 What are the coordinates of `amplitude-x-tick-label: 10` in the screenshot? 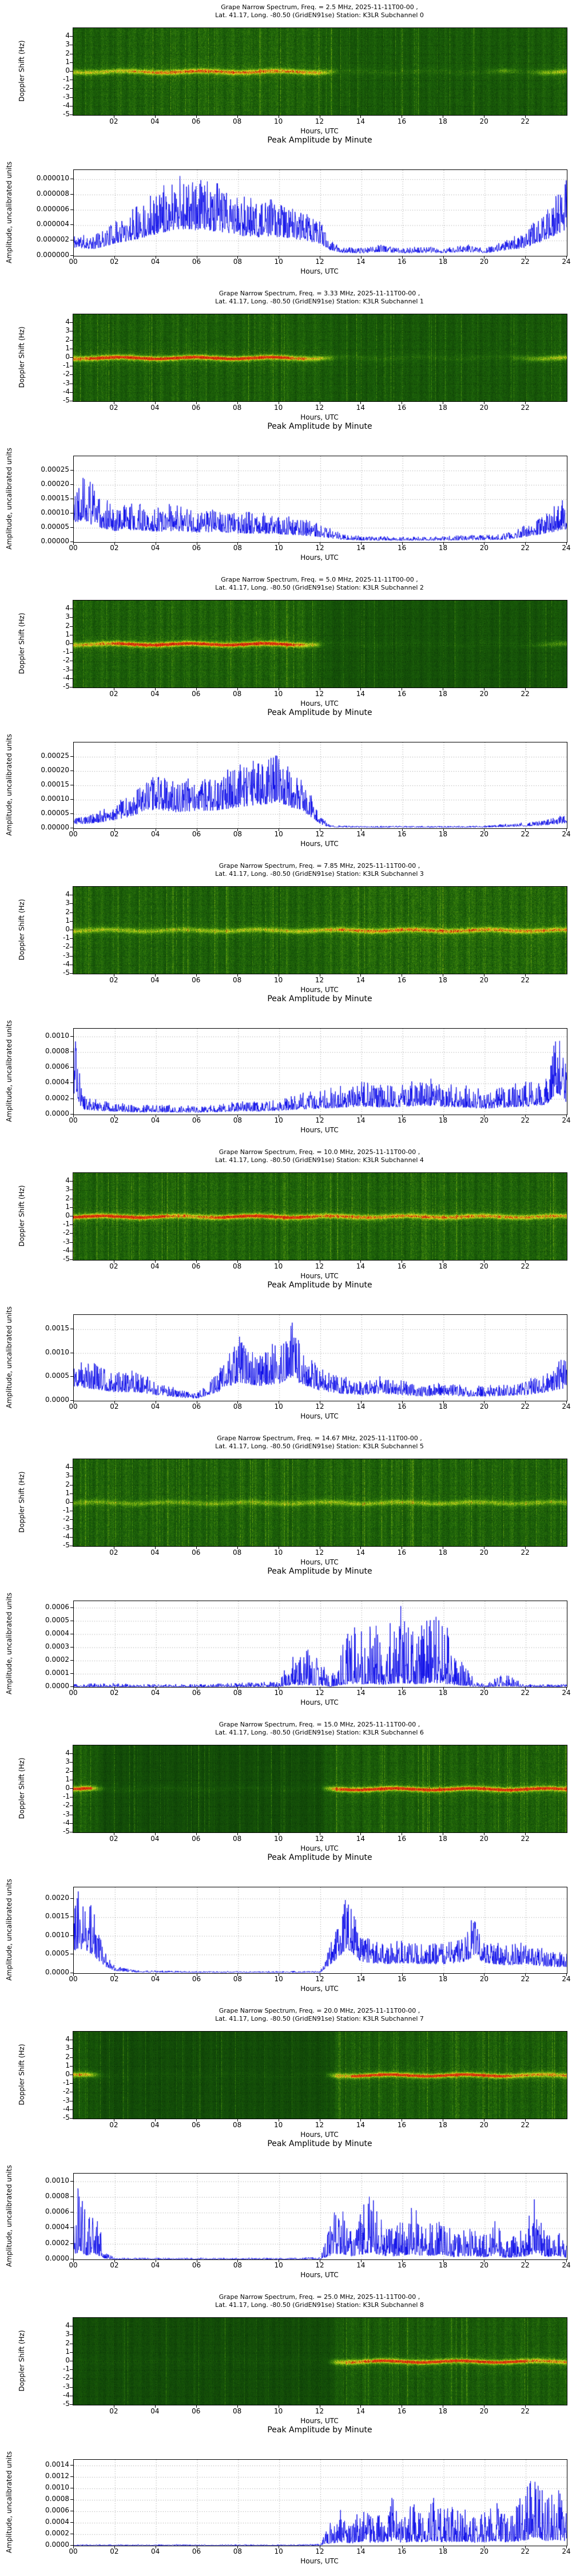 It's located at (278, 548).